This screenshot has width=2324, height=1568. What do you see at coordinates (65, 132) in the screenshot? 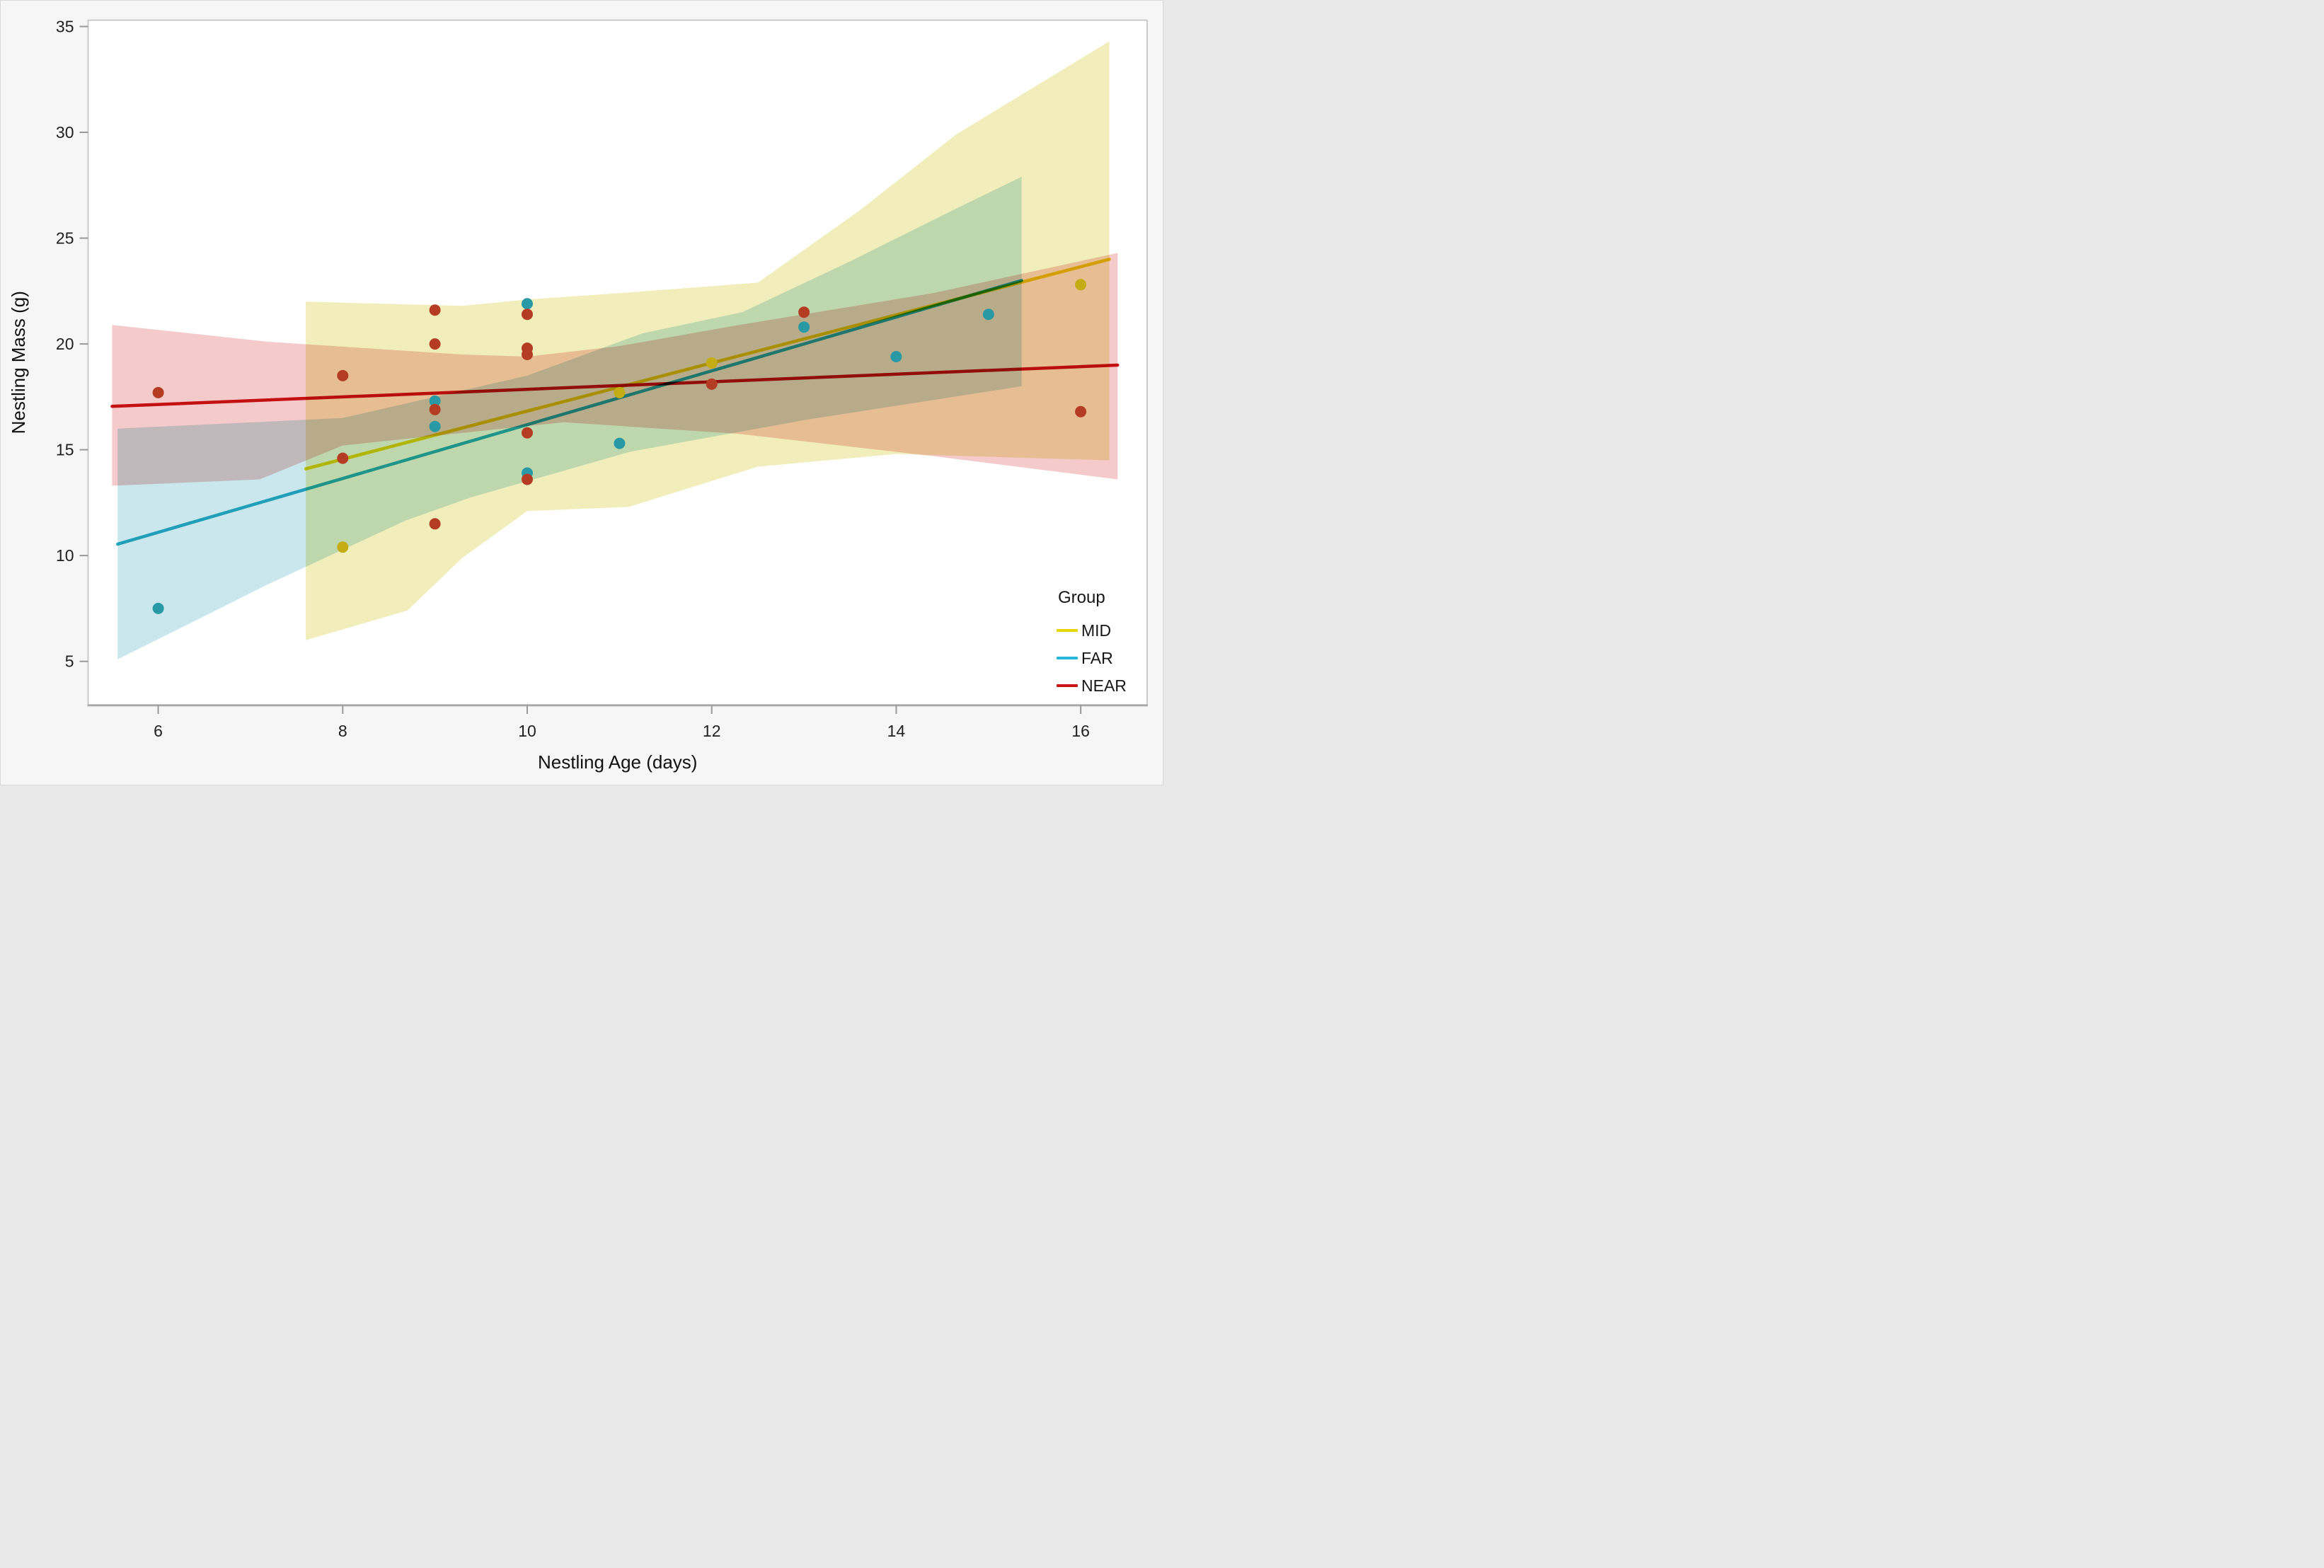
I see `y-tick-label: 30` at bounding box center [65, 132].